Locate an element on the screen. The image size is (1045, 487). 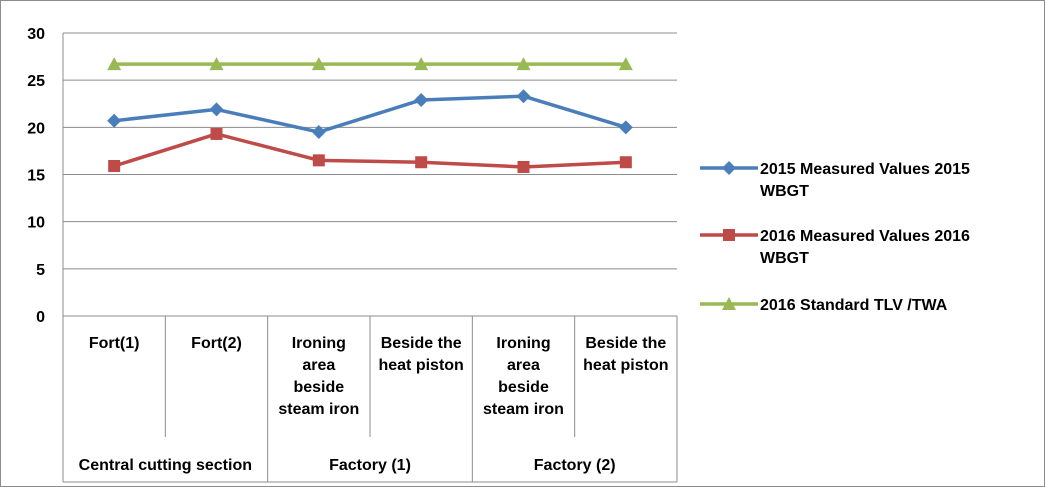
group-label: Central cutting section is located at coordinates (165, 465).